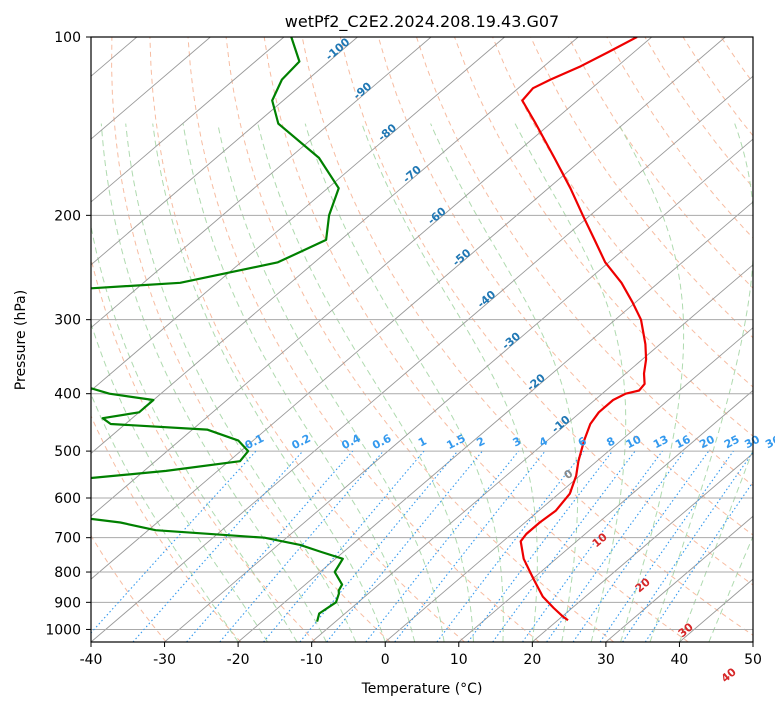  Describe the element at coordinates (661, 442) in the screenshot. I see `mixing-ratio-label: 13` at that location.